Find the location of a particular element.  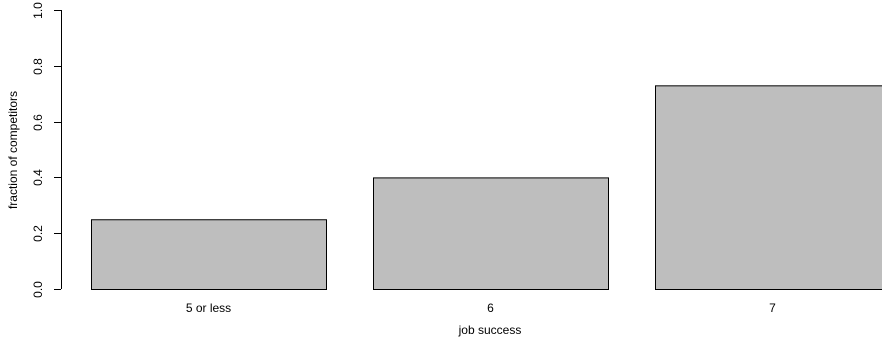

x-category-label: 6 is located at coordinates (490, 308).